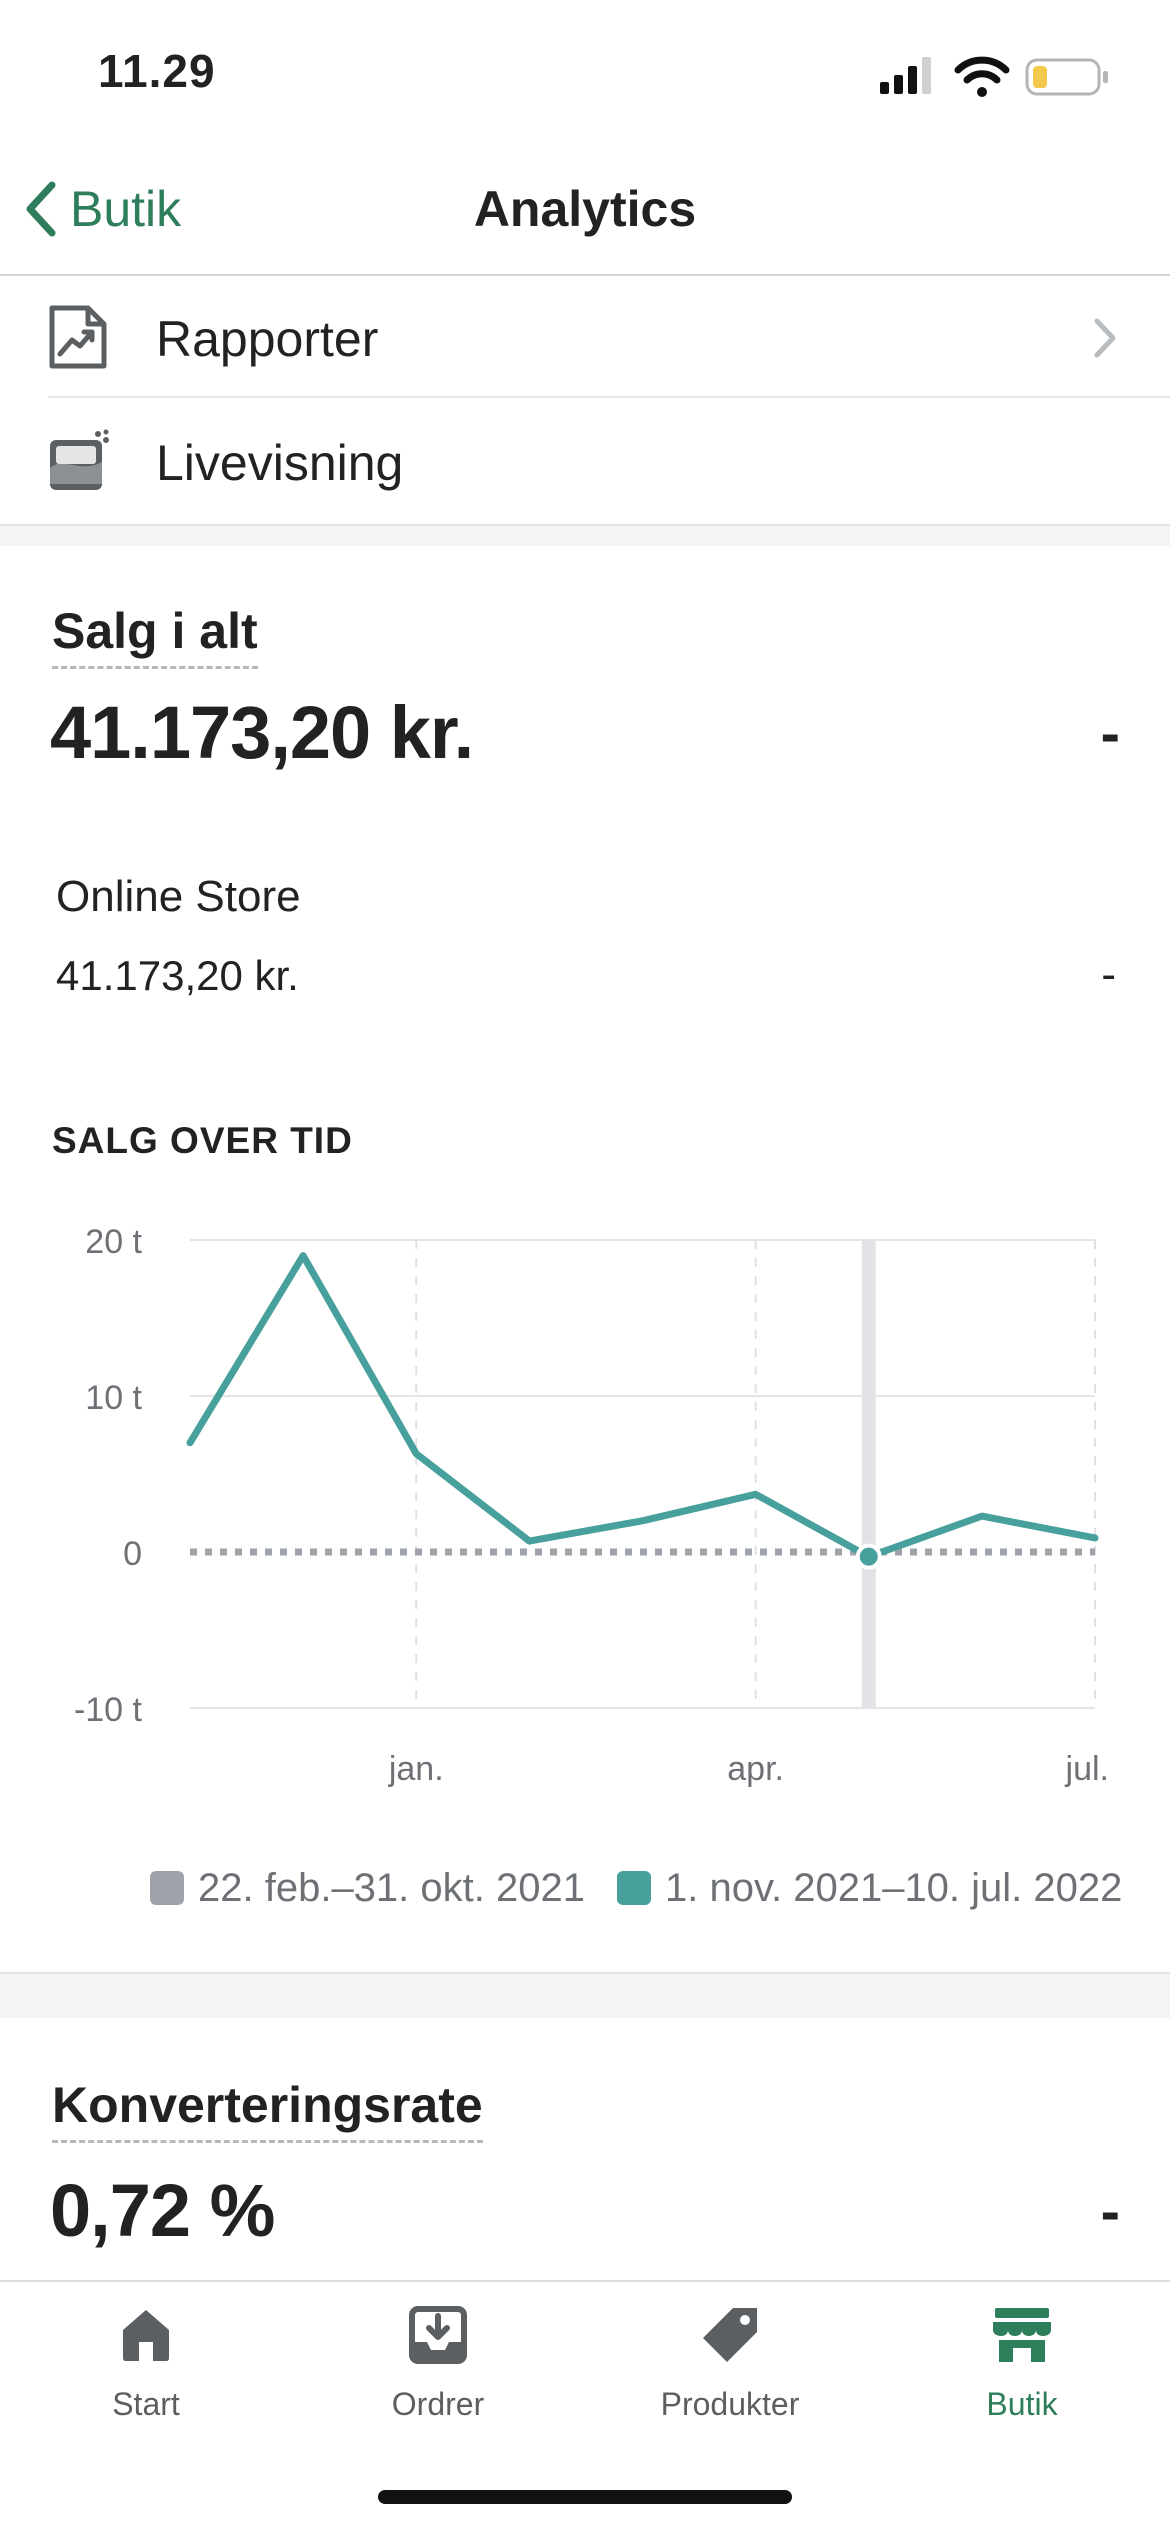  What do you see at coordinates (730, 2335) in the screenshot?
I see `tag-icon` at bounding box center [730, 2335].